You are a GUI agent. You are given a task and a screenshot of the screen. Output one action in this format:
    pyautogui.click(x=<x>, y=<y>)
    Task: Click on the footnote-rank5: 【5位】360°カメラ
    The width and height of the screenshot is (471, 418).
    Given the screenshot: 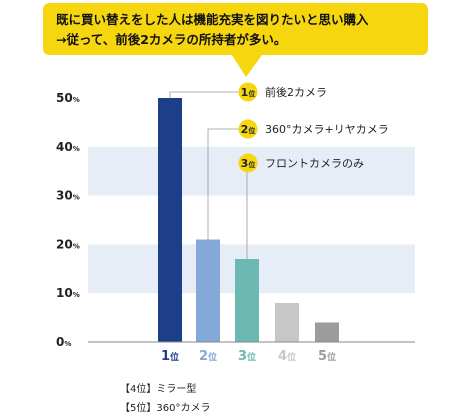 What is the action you would take?
    pyautogui.click(x=165, y=408)
    